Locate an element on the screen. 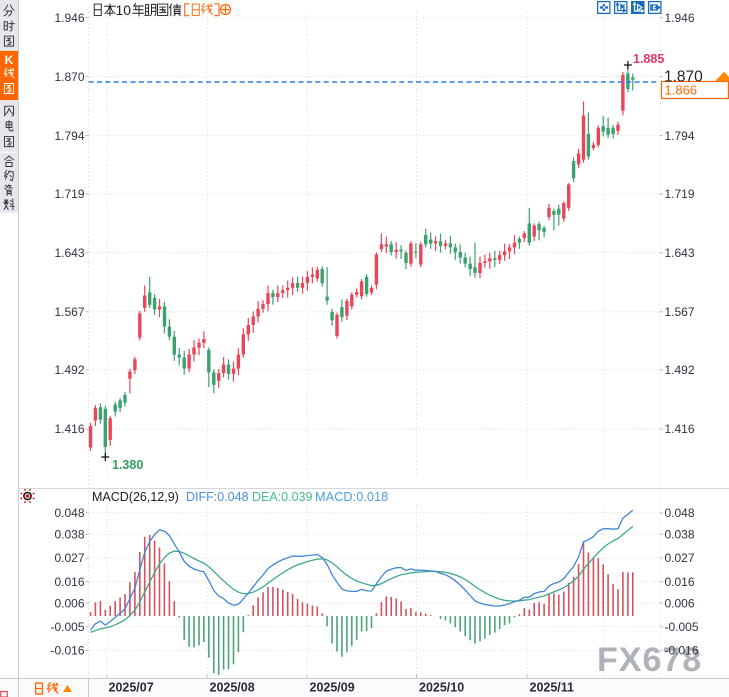  svg-text: 10 is located at coordinates (124, 10).